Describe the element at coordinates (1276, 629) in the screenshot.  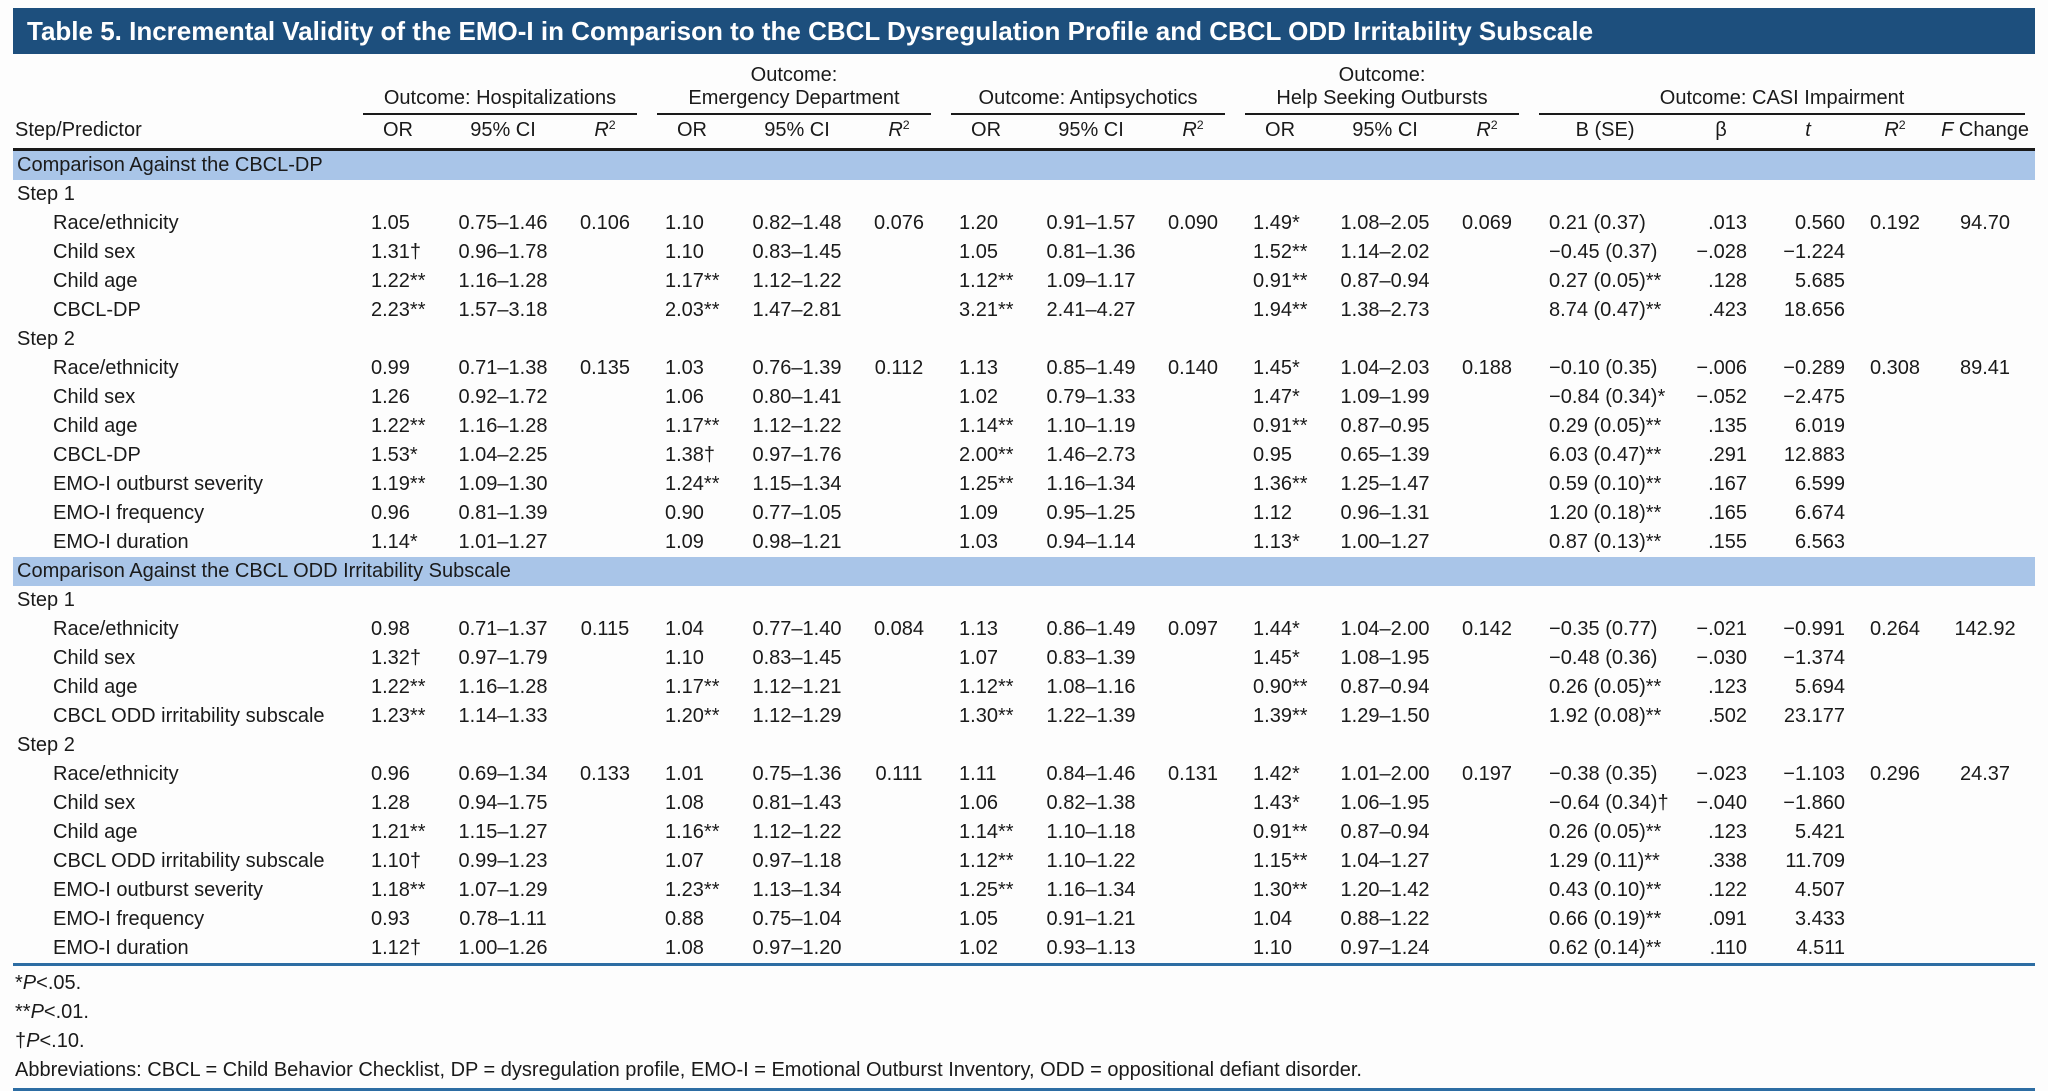
I see `value-cell: 1.44*` at that location.